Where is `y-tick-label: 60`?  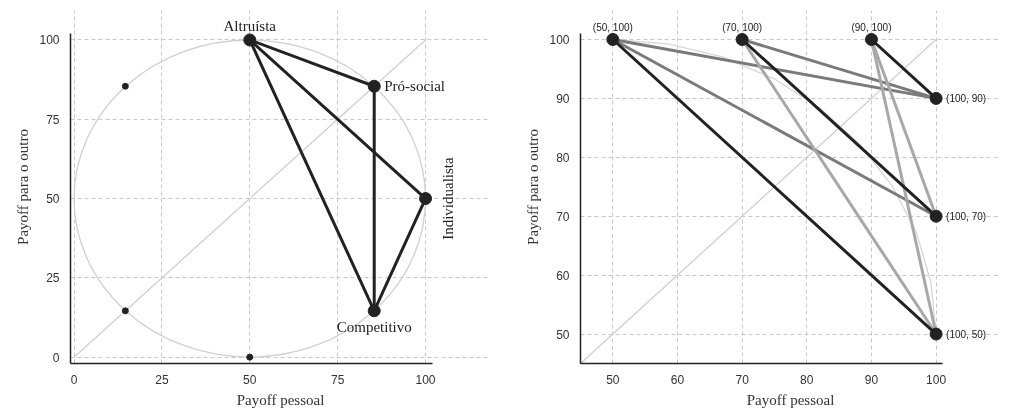
y-tick-label: 60 is located at coordinates (563, 275).